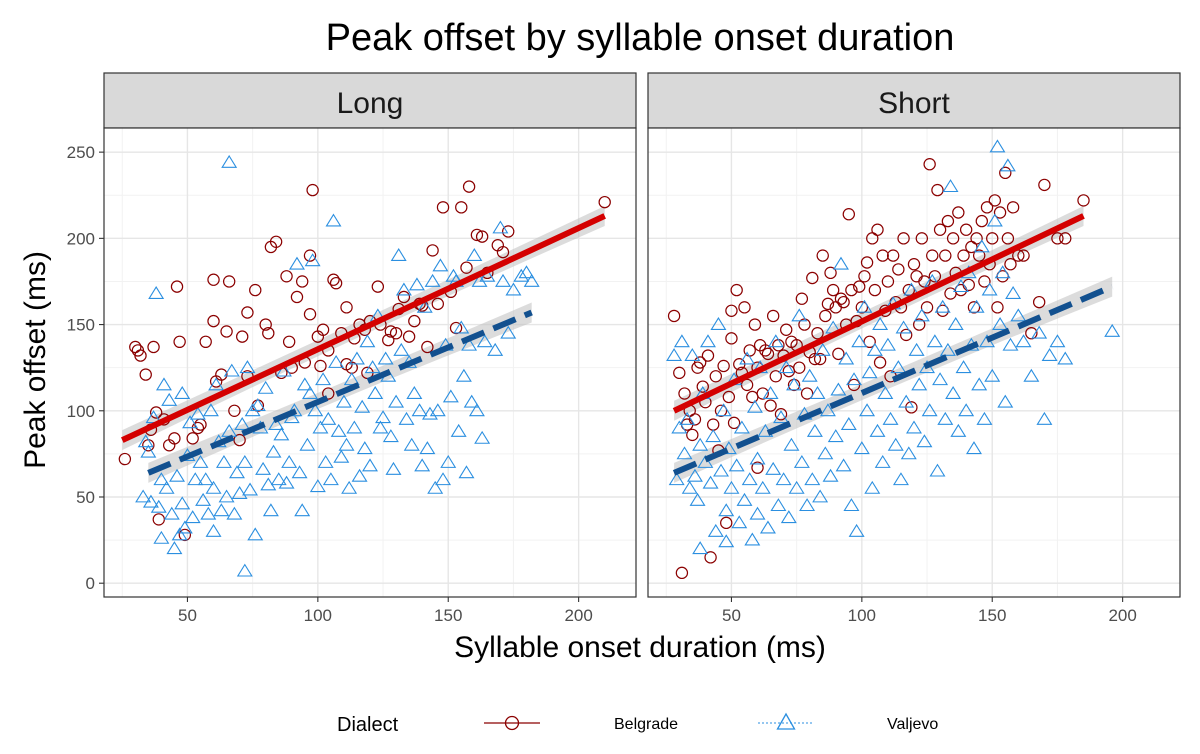  Describe the element at coordinates (368, 725) in the screenshot. I see `legend-title: Dialect` at that location.